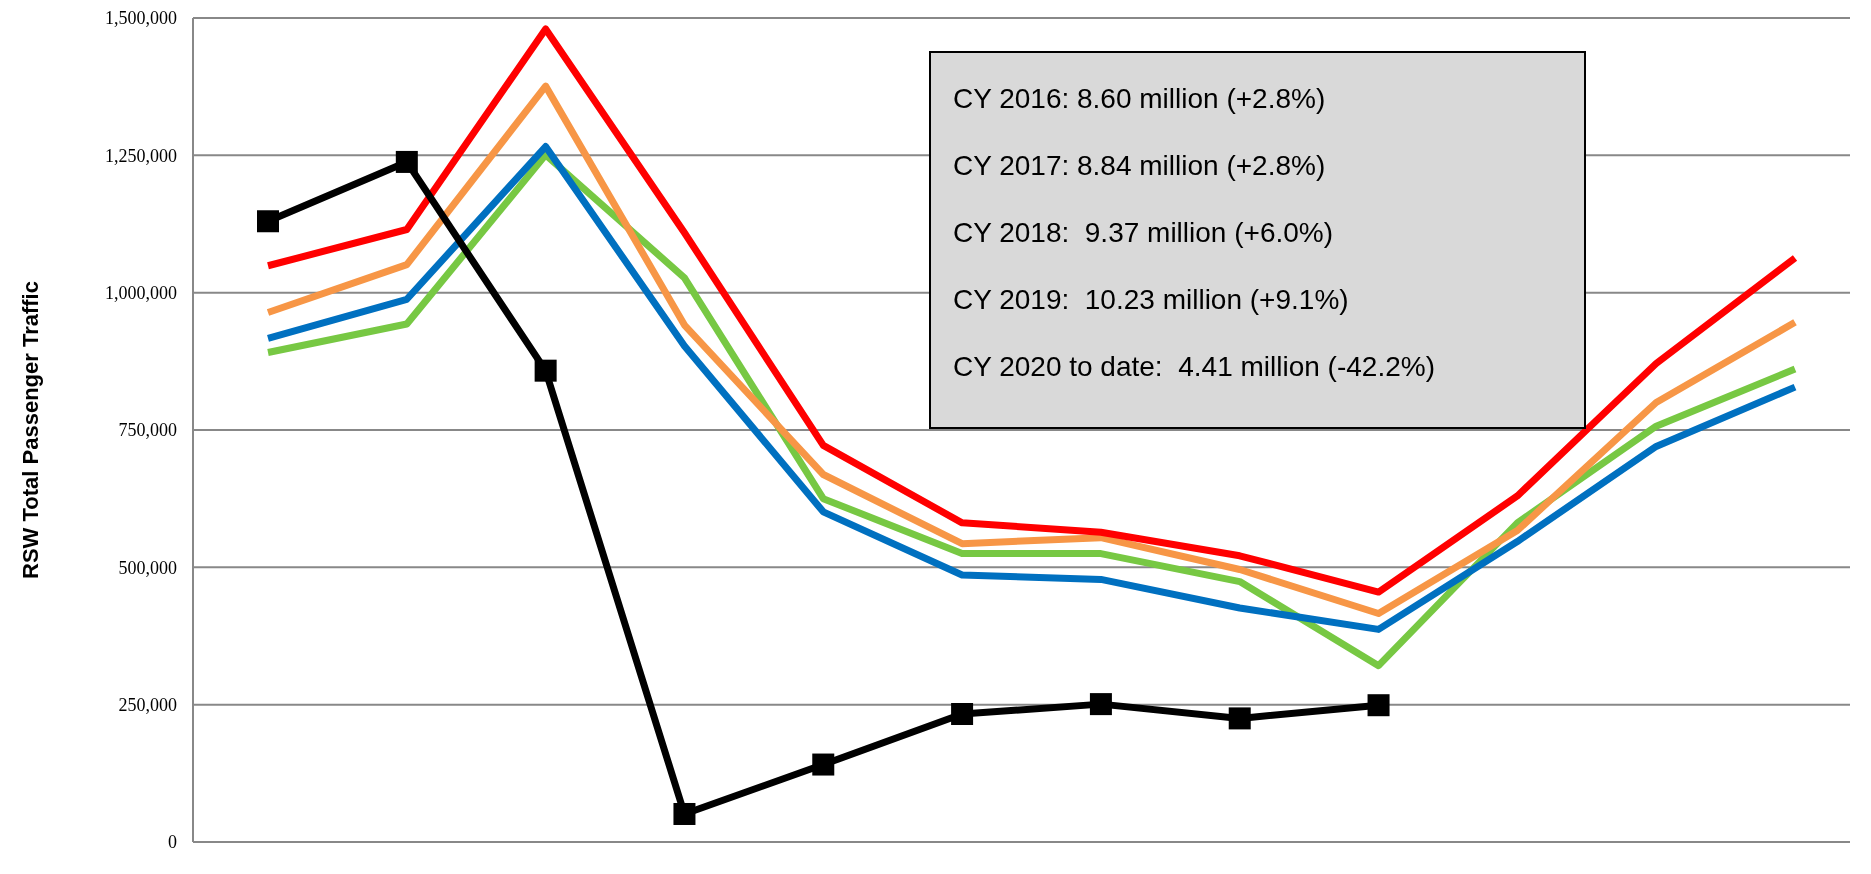 This screenshot has height=874, width=1871. I want to click on annotation: CY 2017: 8.84 million (+2.8%), so click(1139, 165).